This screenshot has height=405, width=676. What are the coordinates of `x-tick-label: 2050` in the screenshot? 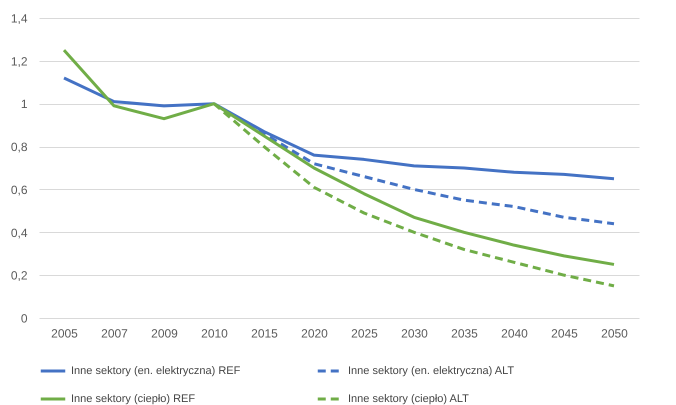 It's located at (614, 333).